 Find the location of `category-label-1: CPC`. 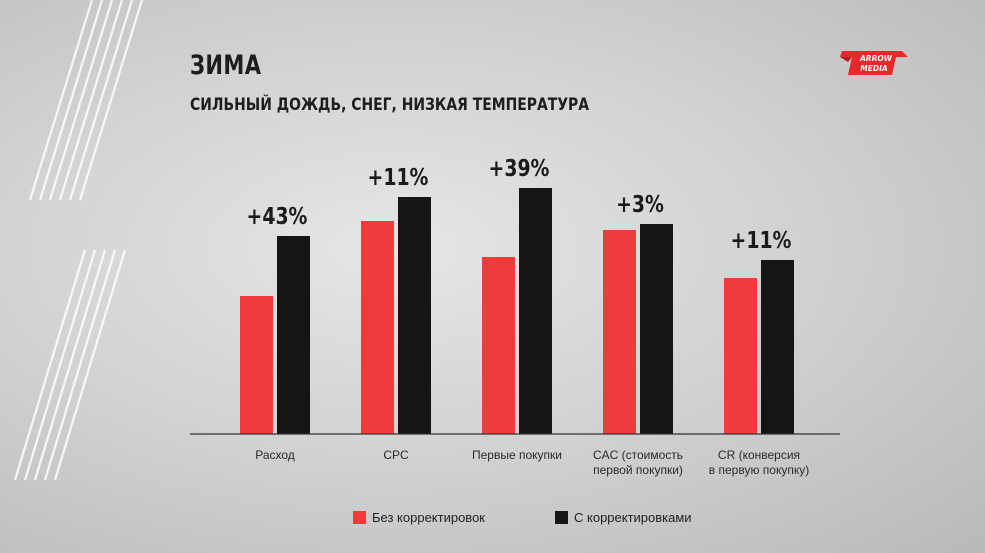

category-label-1: CPC is located at coordinates (396, 455).